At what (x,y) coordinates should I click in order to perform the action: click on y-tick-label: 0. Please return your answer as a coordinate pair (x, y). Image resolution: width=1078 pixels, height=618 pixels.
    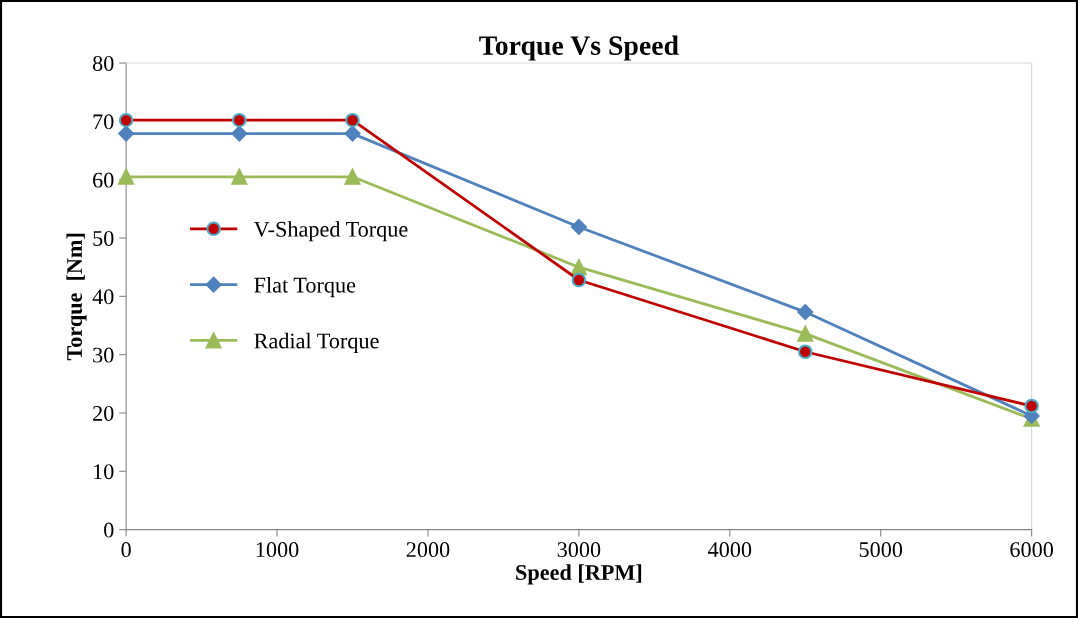
    Looking at the image, I should click on (109, 530).